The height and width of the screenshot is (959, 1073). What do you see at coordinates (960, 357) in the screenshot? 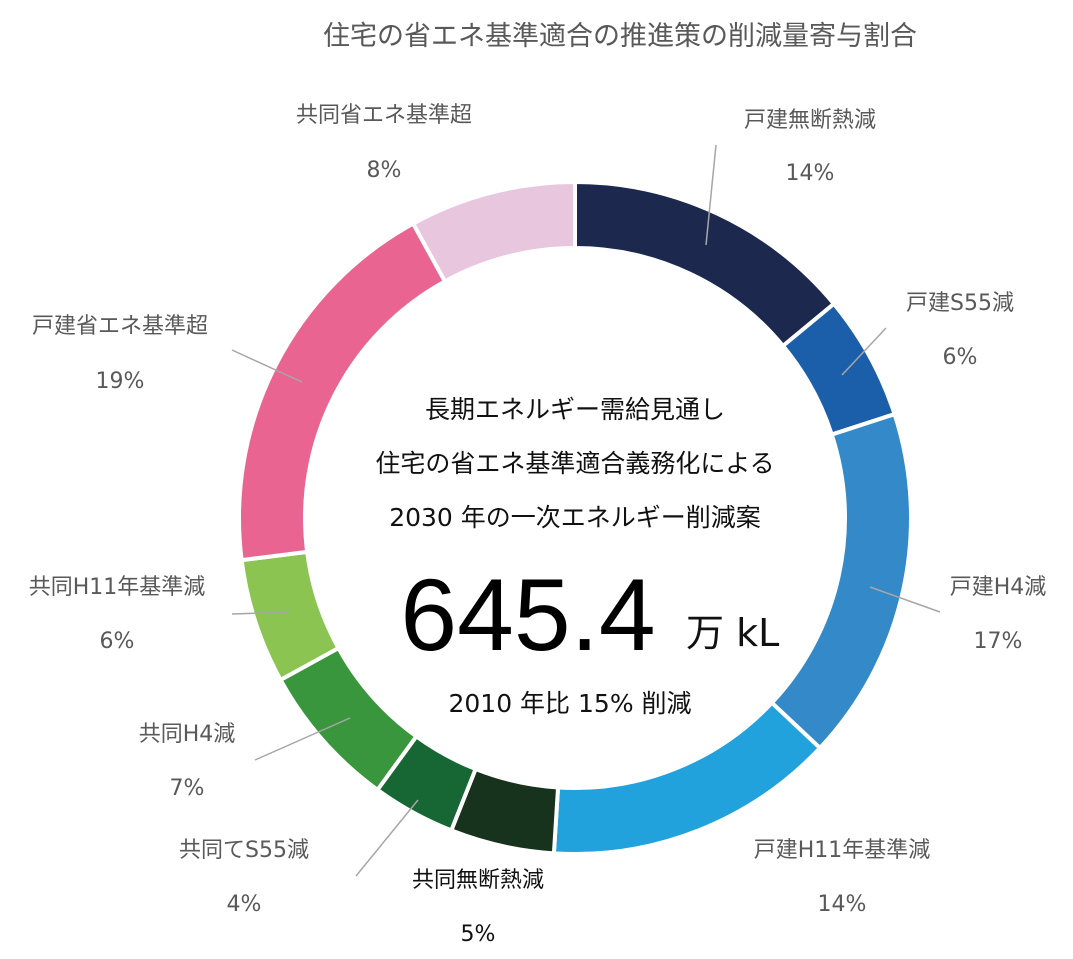
I see `slice-label-value-2: 6%` at bounding box center [960, 357].